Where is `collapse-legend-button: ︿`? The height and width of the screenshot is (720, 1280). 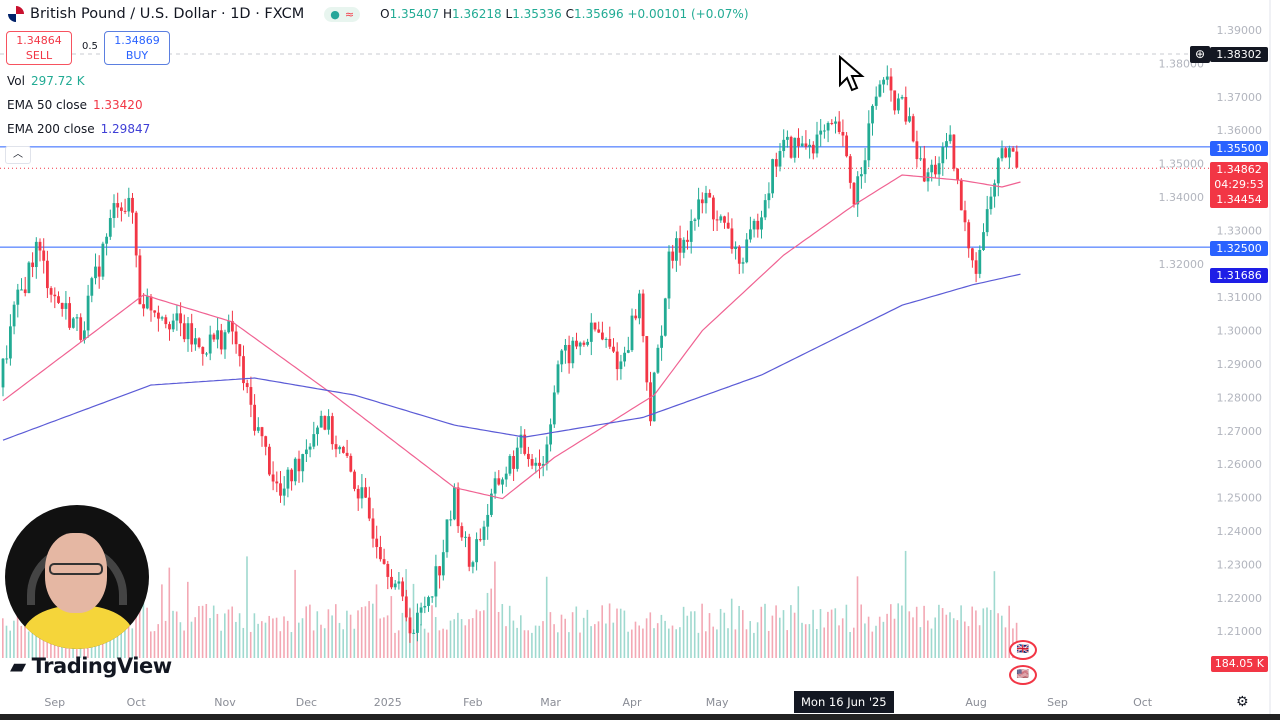 collapse-legend-button: ︿ is located at coordinates (18, 155).